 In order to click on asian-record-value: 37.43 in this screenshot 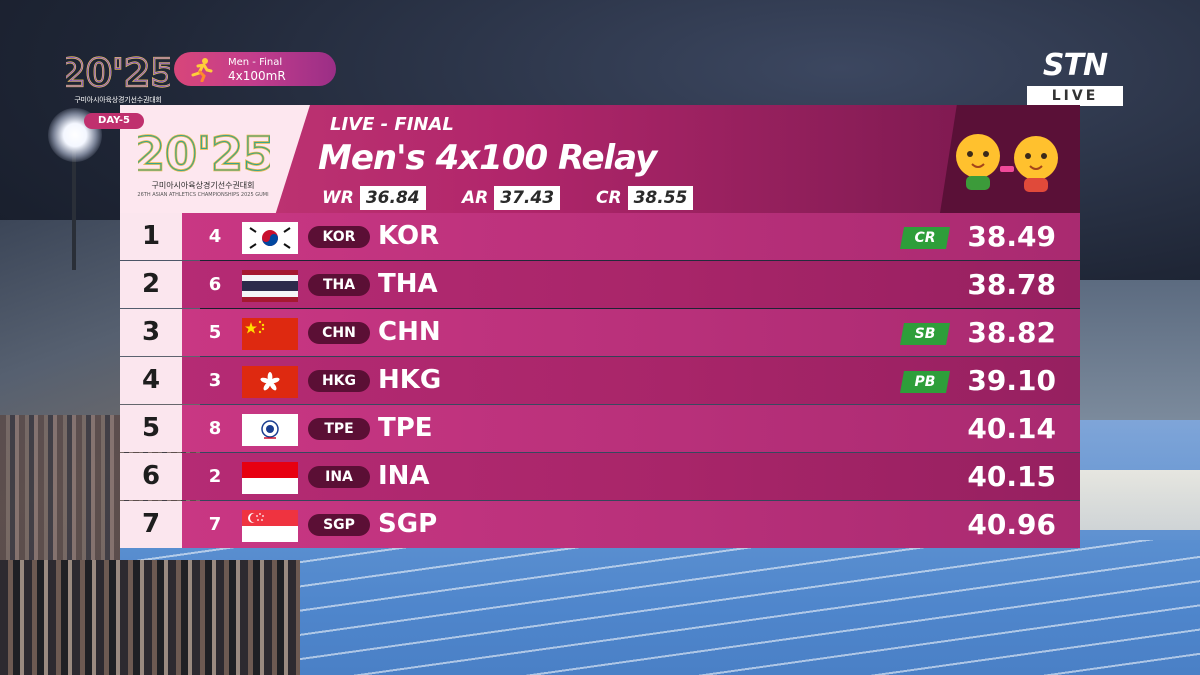, I will do `click(527, 198)`.